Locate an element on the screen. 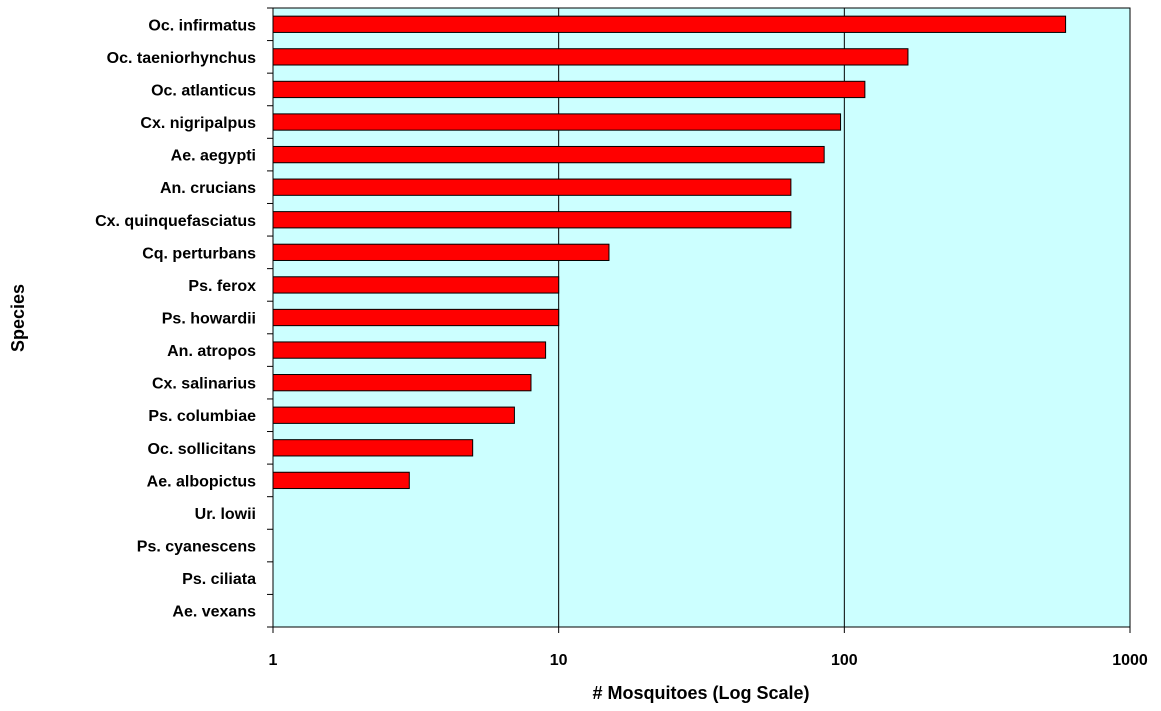  x-tick-labels: 1 10 100 1000 is located at coordinates (708, 660).